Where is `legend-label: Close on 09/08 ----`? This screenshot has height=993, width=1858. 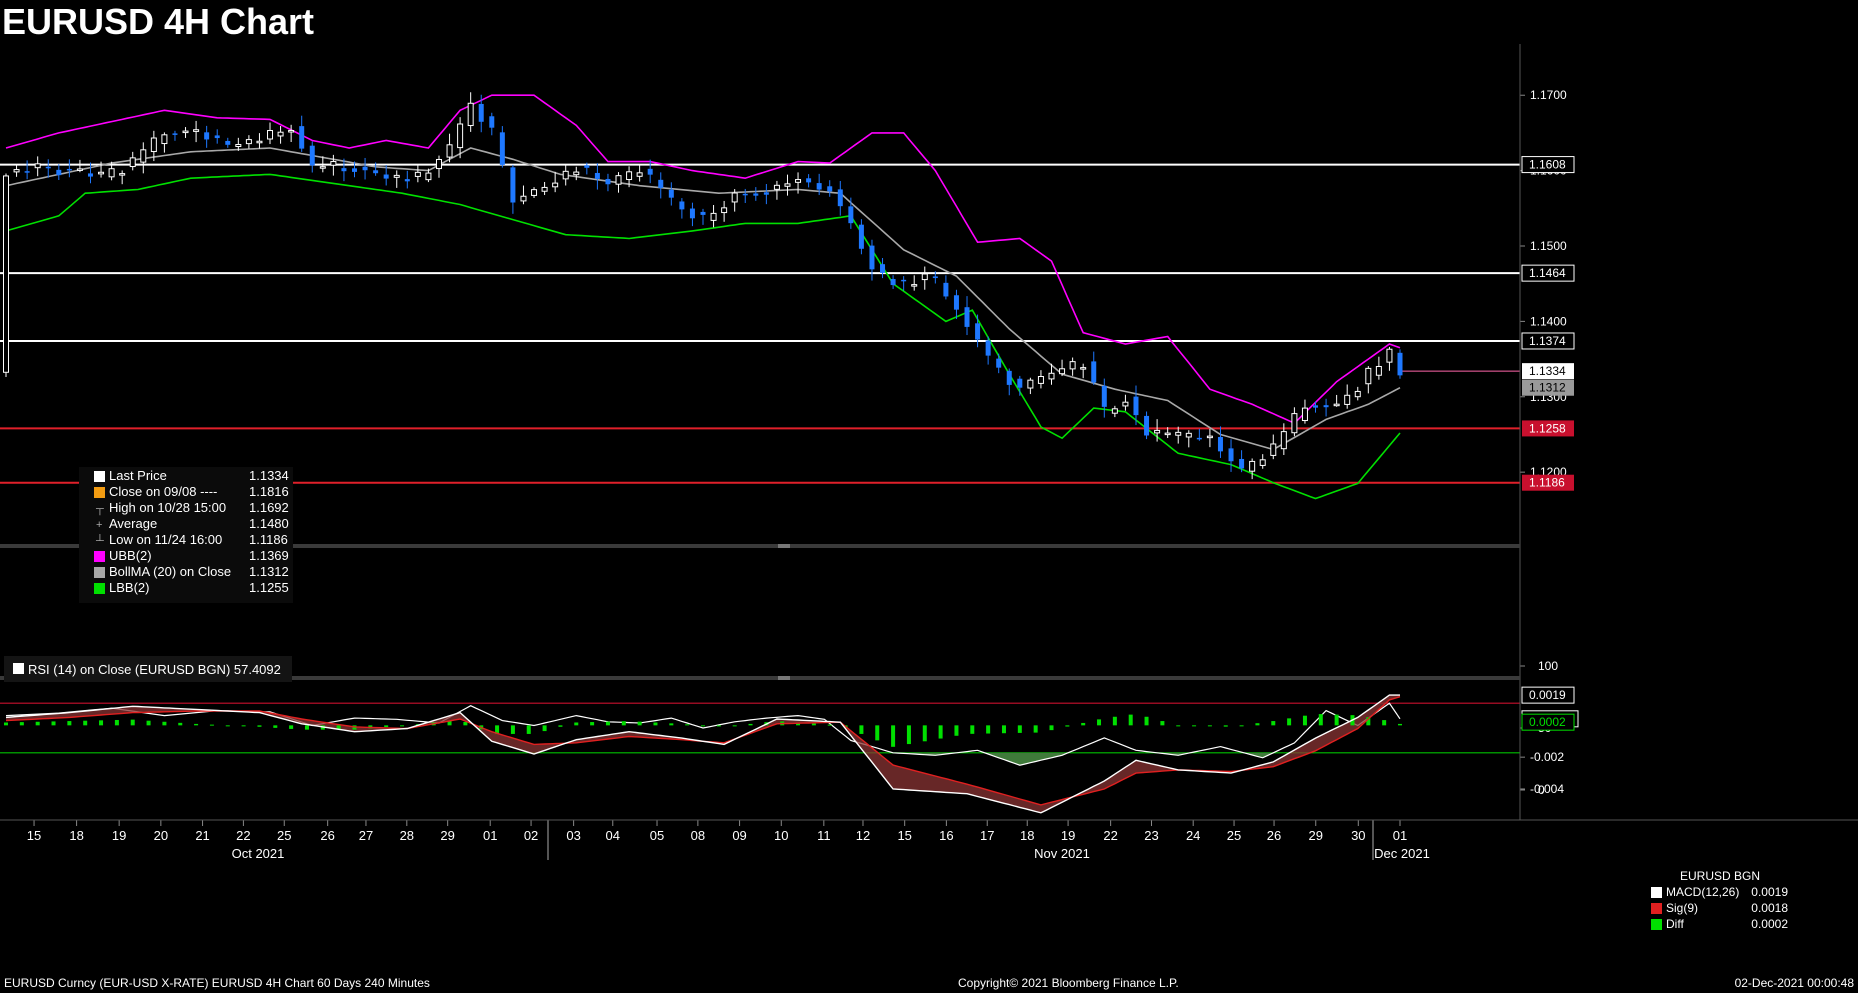 legend-label: Close on 09/08 ---- is located at coordinates (163, 491).